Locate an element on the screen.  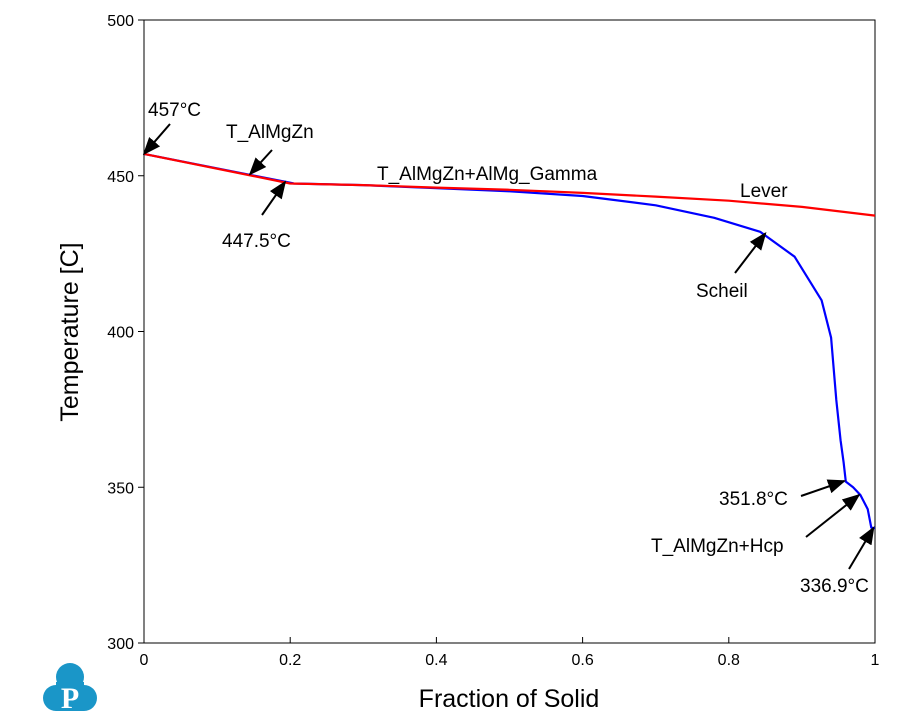
annotation-label: T_AlMgZn is located at coordinates (270, 132).